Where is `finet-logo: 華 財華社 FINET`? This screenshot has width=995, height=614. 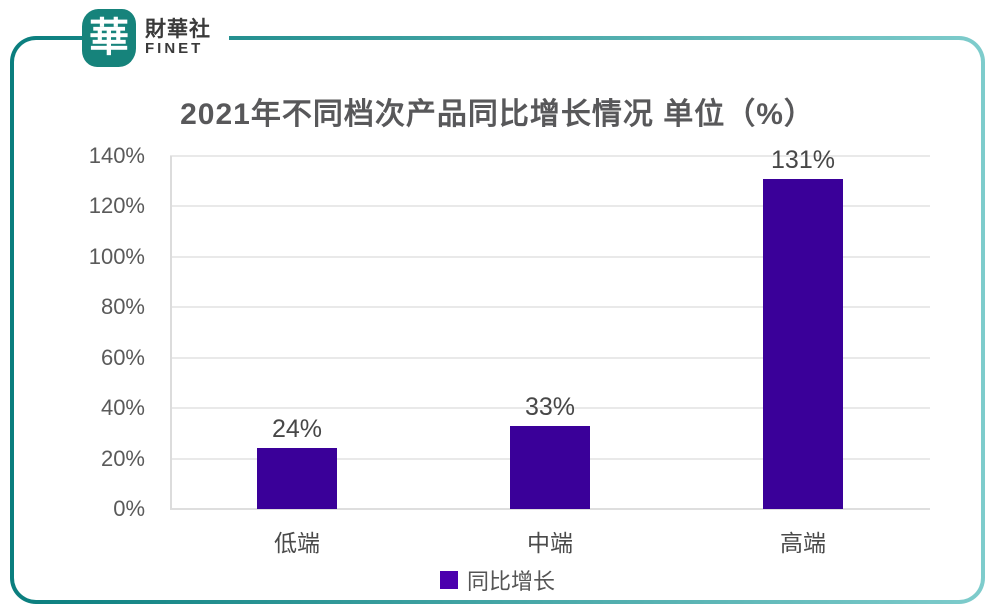 finet-logo: 華 財華社 FINET is located at coordinates (155, 38).